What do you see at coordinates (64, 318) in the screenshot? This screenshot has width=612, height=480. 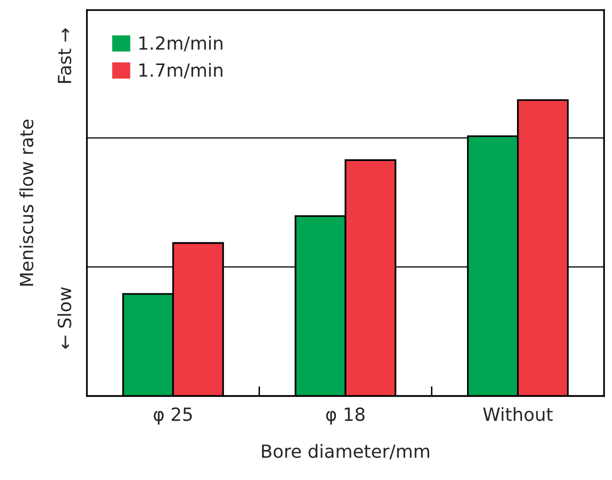 I see `text: ← Slow` at bounding box center [64, 318].